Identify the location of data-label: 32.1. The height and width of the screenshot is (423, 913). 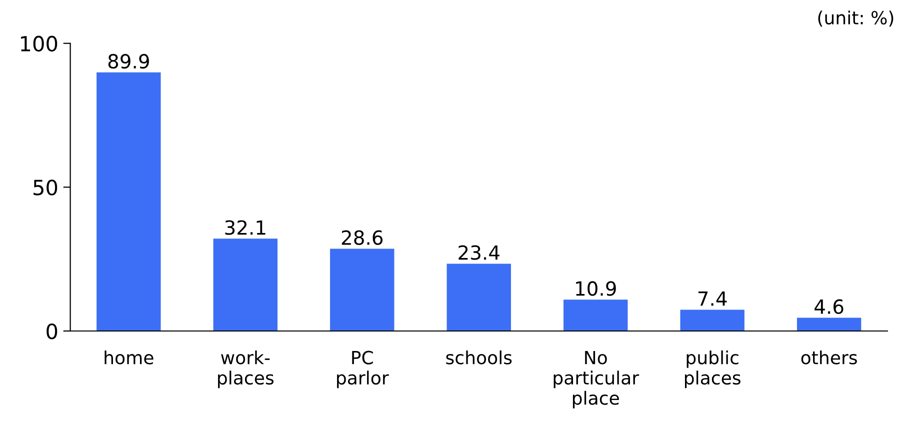
(245, 227).